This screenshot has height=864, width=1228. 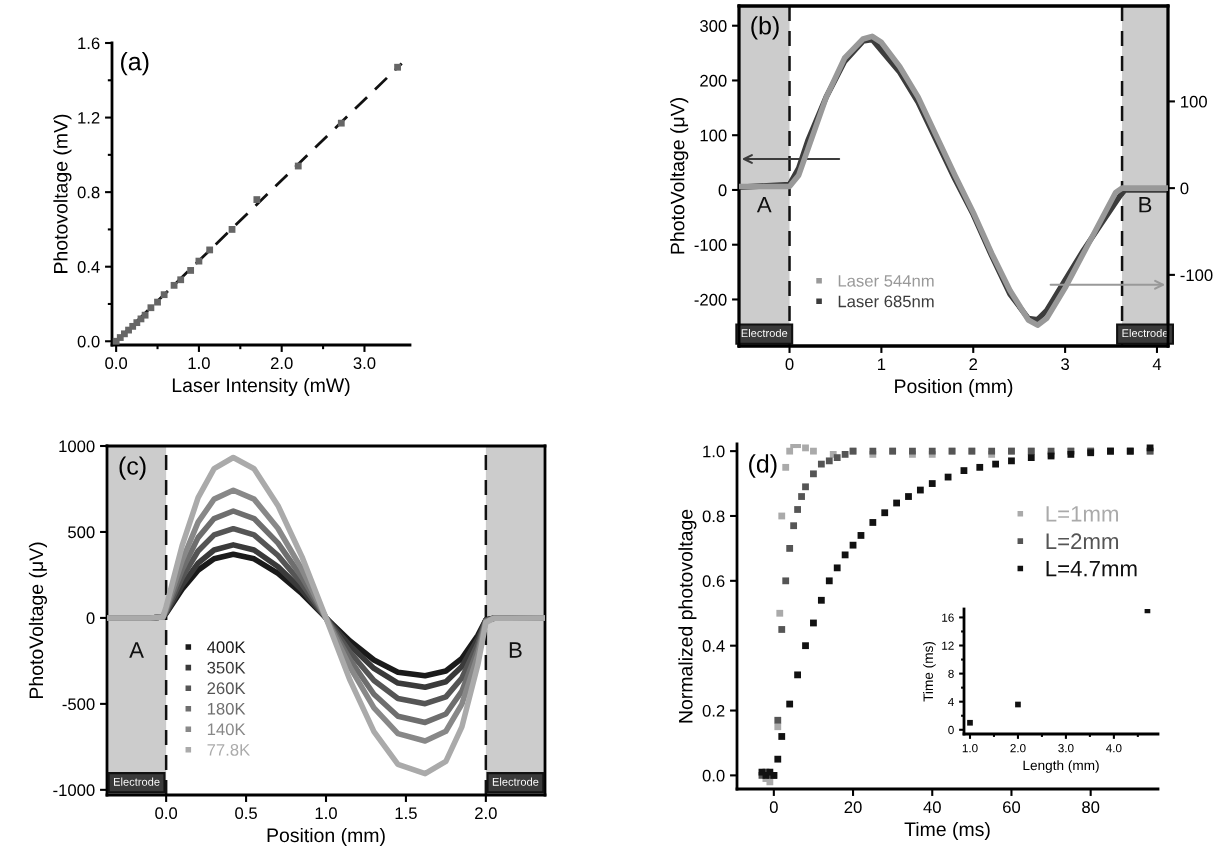 What do you see at coordinates (951, 701) in the screenshot?
I see `y-tick-label: 4` at bounding box center [951, 701].